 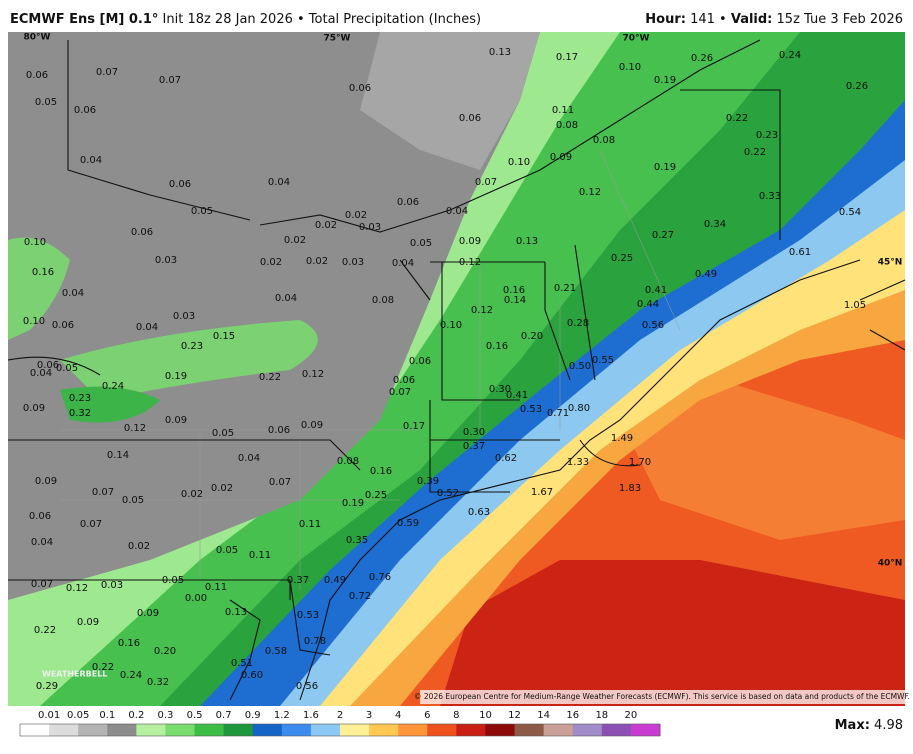 I want to click on geo-label: 40°N, so click(x=890, y=564).